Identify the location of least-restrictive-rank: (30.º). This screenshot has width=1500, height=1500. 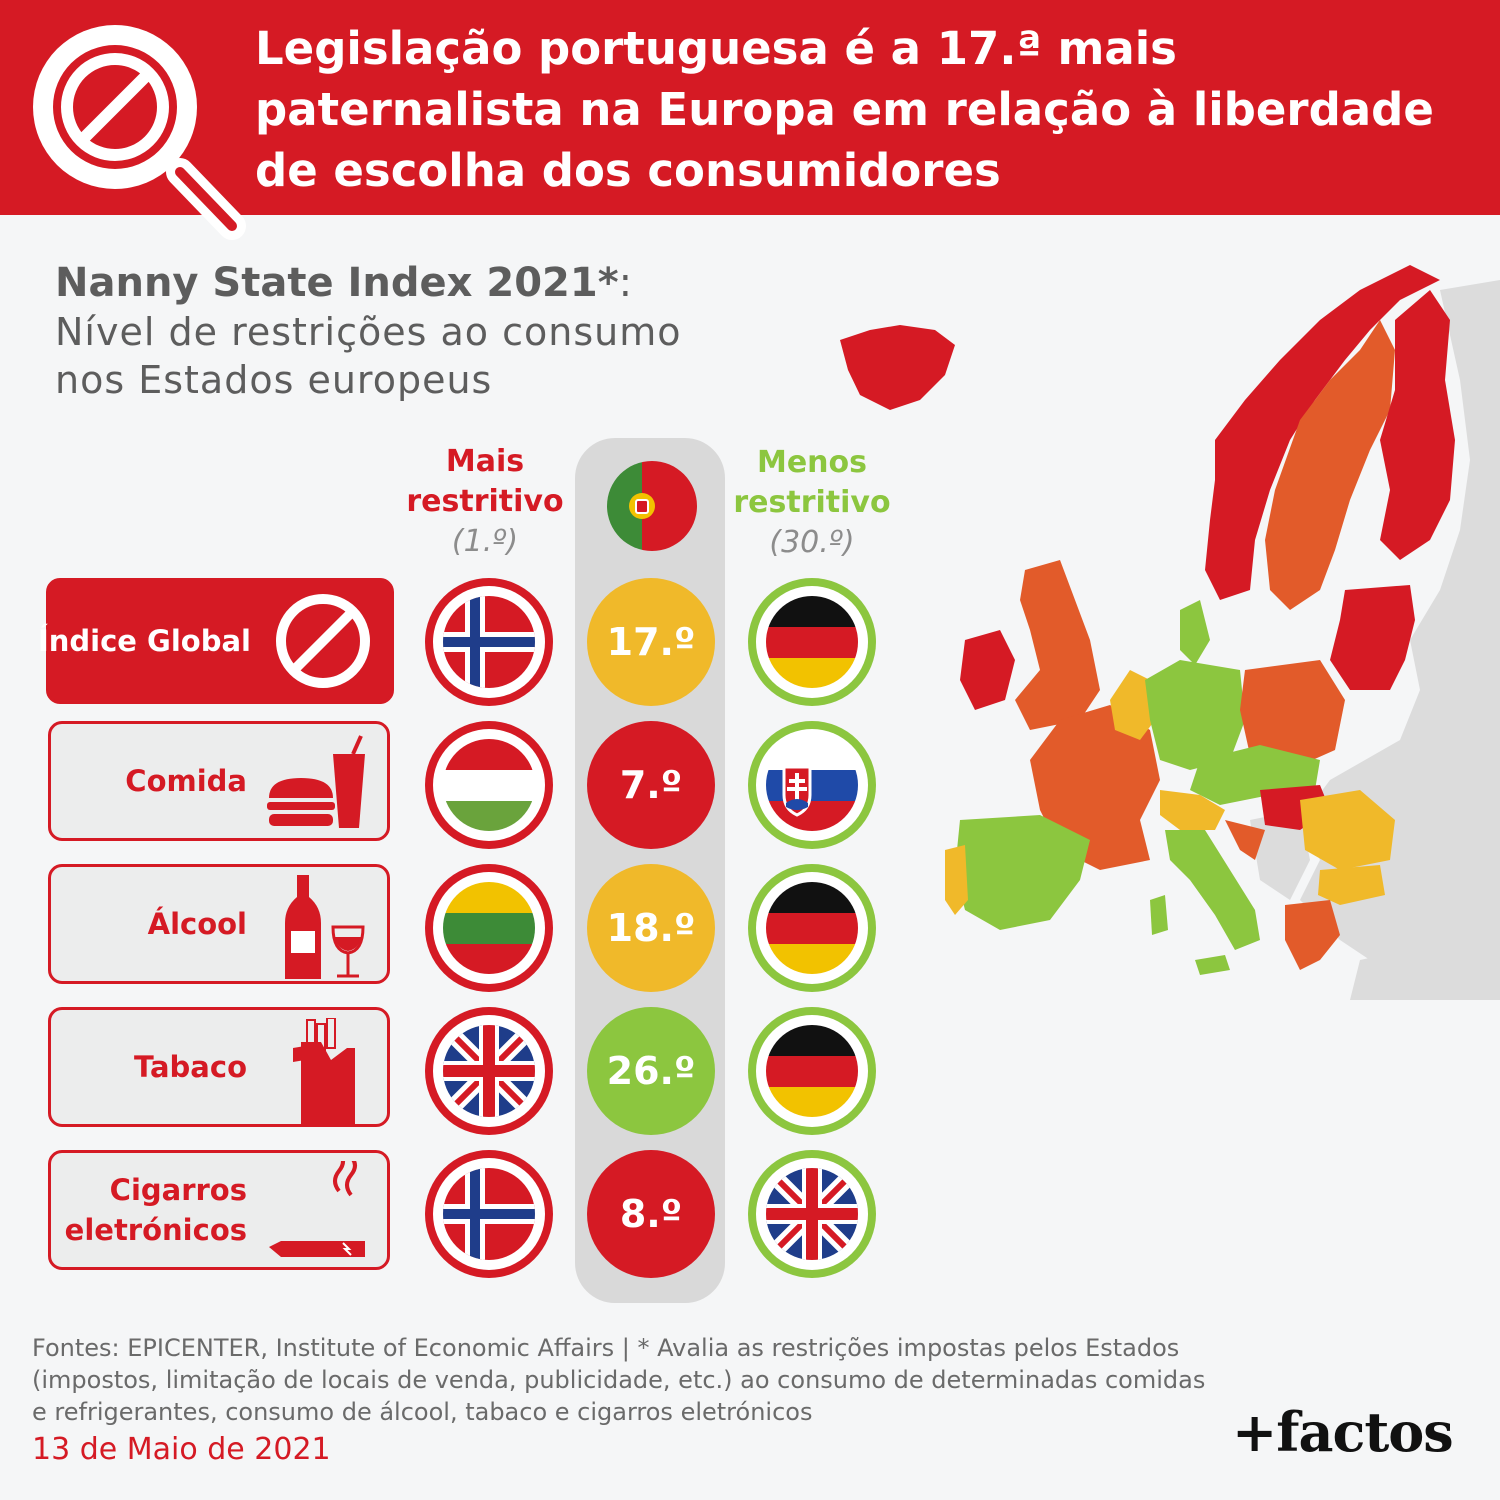
(812, 542).